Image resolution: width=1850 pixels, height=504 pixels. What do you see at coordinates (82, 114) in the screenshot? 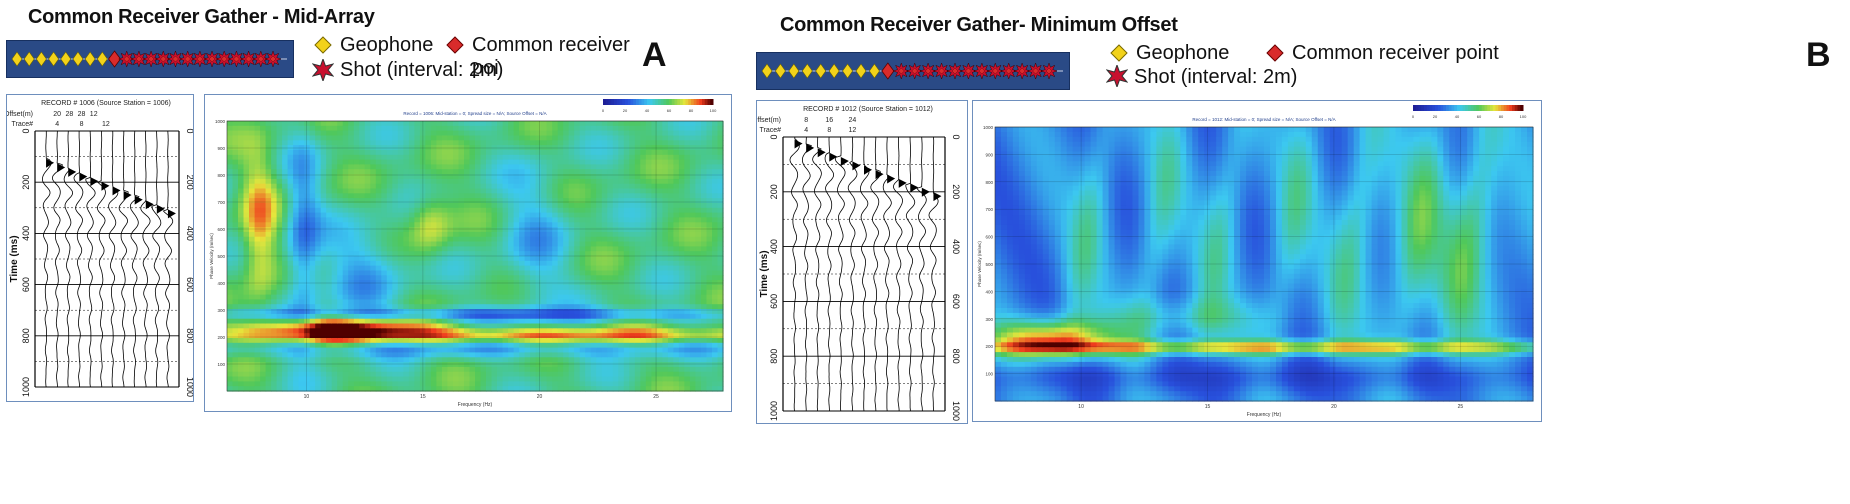
I see `gather-offset-value: 28` at bounding box center [82, 114].